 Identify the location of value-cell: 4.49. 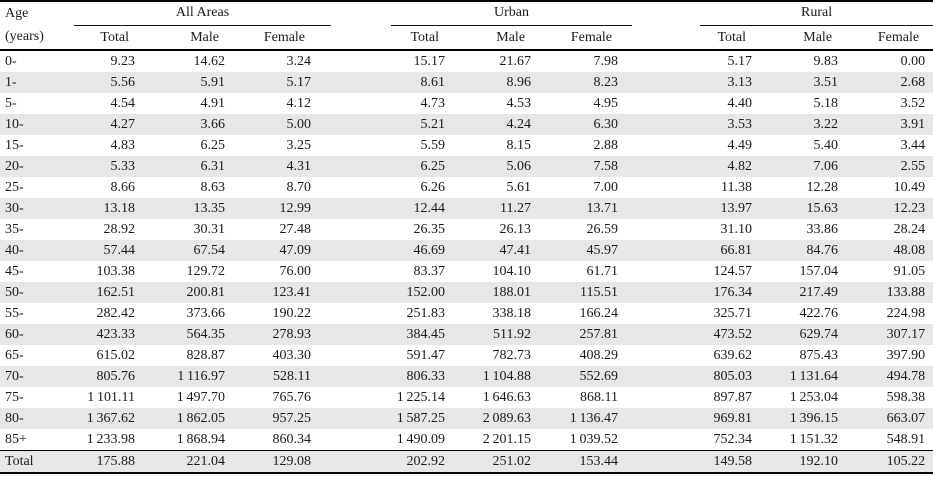
(740, 145).